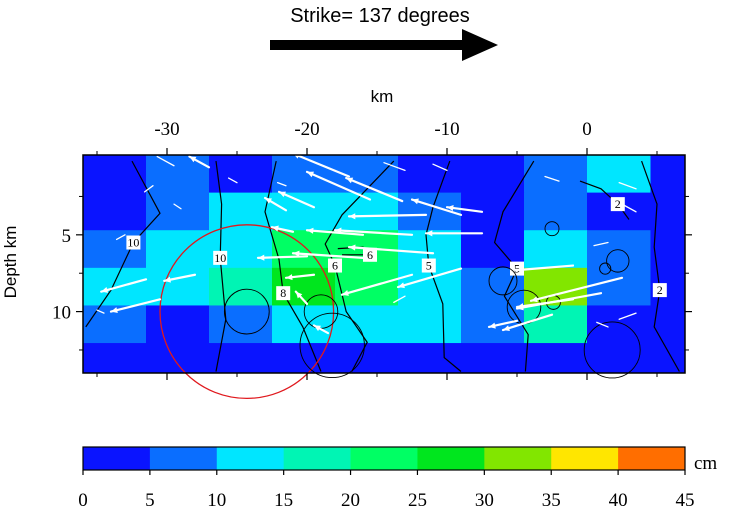  What do you see at coordinates (350, 500) in the screenshot?
I see `colorbar-tick-label: 20` at bounding box center [350, 500].